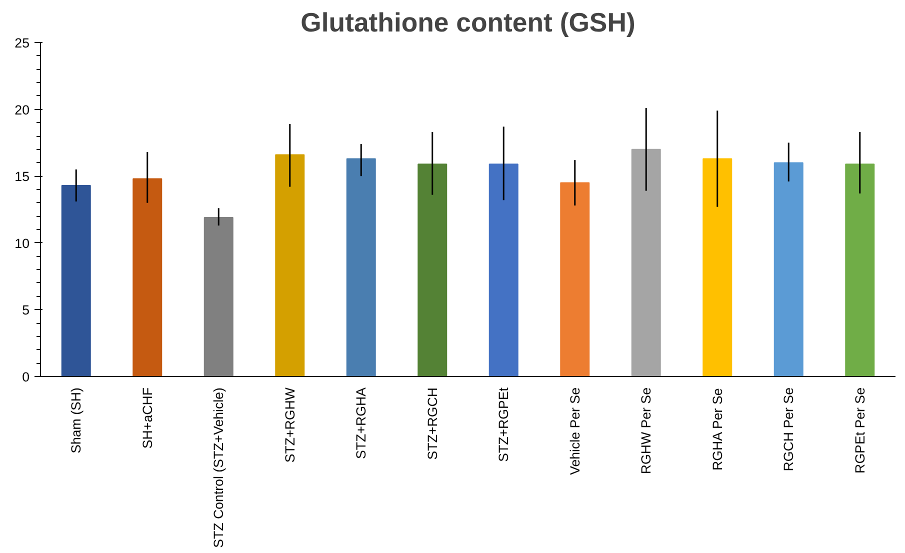 The height and width of the screenshot is (553, 905). Describe the element at coordinates (468, 23) in the screenshot. I see `chart-title: Glutathione content (GSH)` at that location.